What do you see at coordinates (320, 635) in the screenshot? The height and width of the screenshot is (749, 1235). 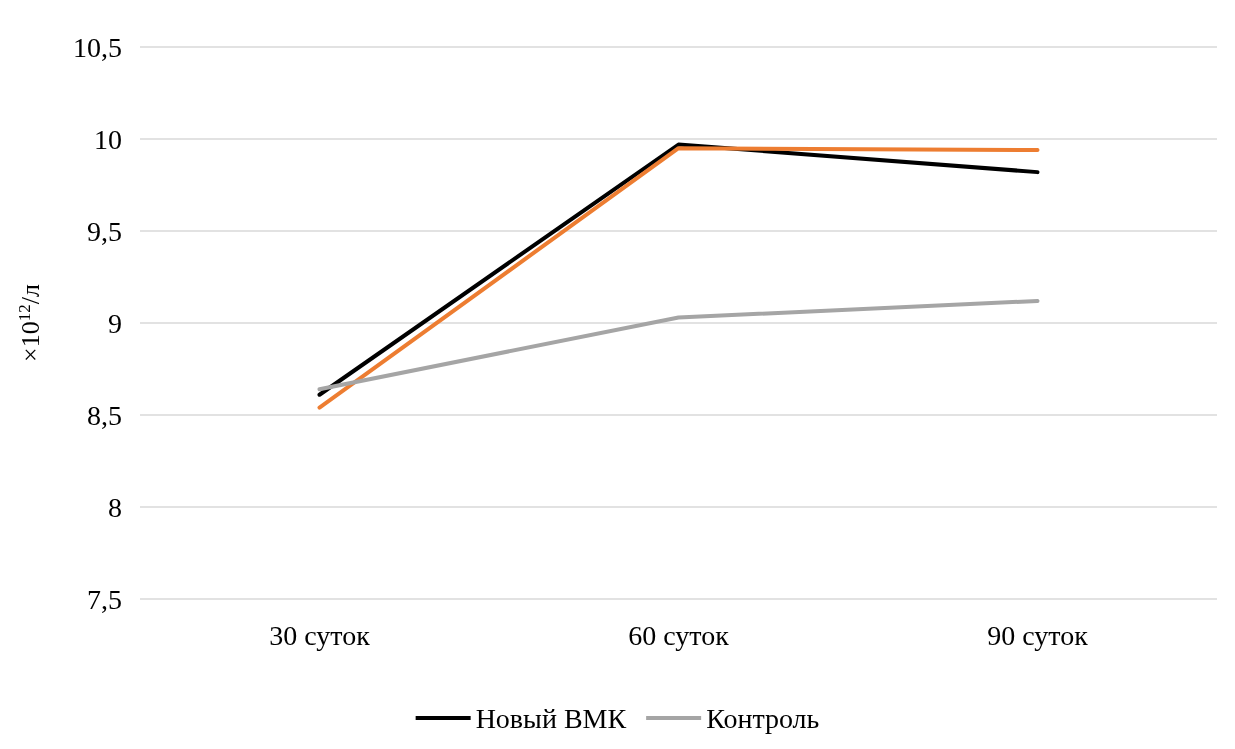 I see `x-tick-label: 30 суток` at bounding box center [320, 635].